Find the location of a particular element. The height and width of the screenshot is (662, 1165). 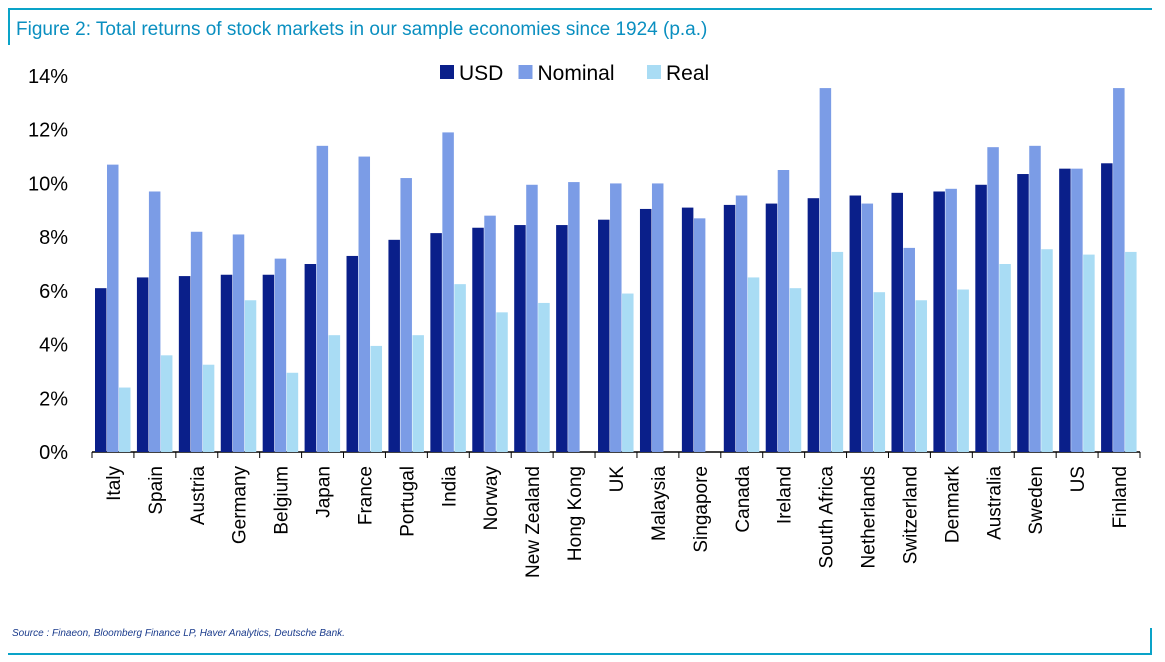

bar-nominal-switzerland is located at coordinates (909, 349).